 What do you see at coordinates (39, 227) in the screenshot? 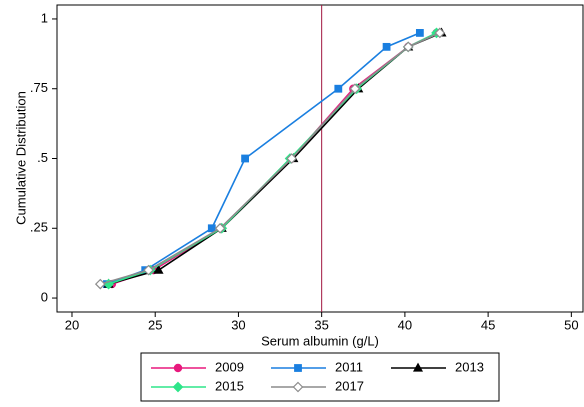
I see `y-tick-label: .25` at bounding box center [39, 227].